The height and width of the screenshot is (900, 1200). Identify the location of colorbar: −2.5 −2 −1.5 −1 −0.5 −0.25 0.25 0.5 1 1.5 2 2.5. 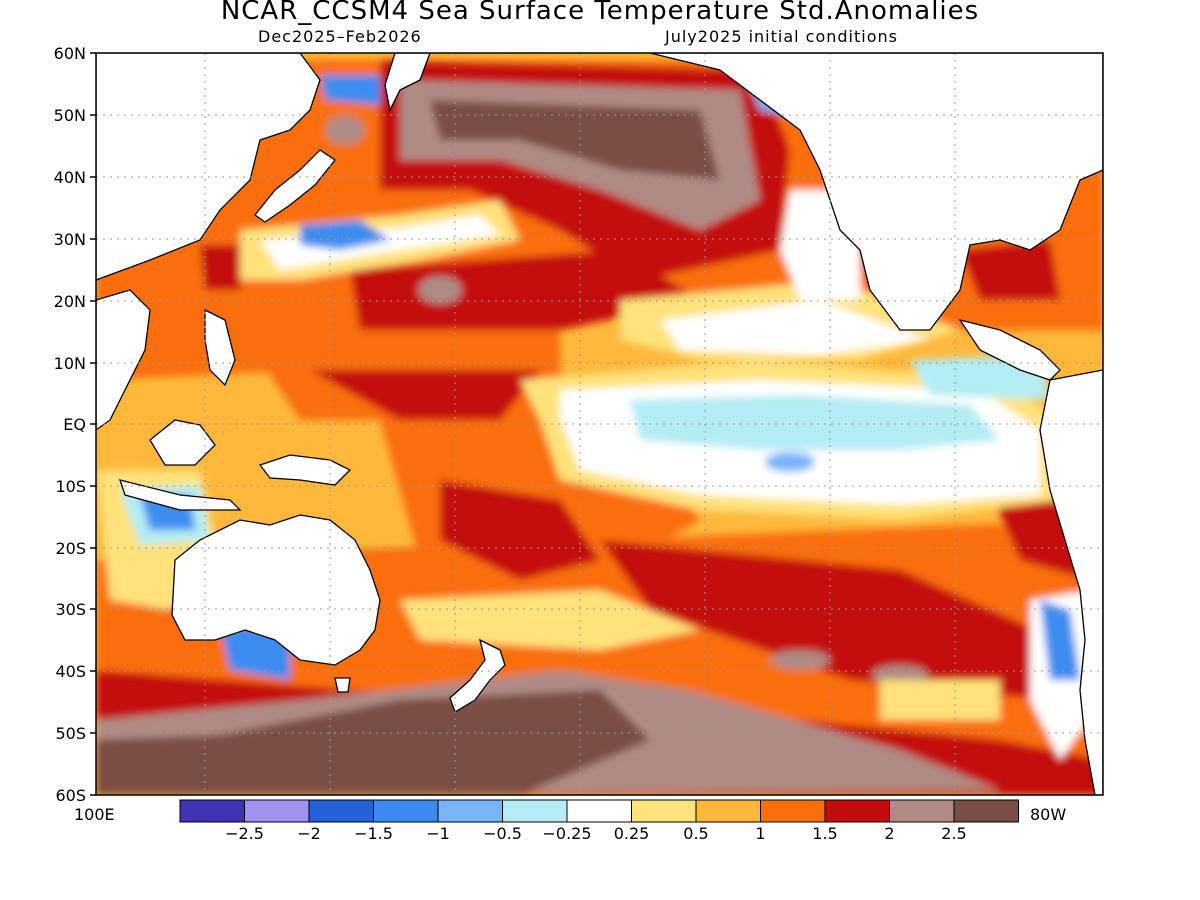
(599, 821).